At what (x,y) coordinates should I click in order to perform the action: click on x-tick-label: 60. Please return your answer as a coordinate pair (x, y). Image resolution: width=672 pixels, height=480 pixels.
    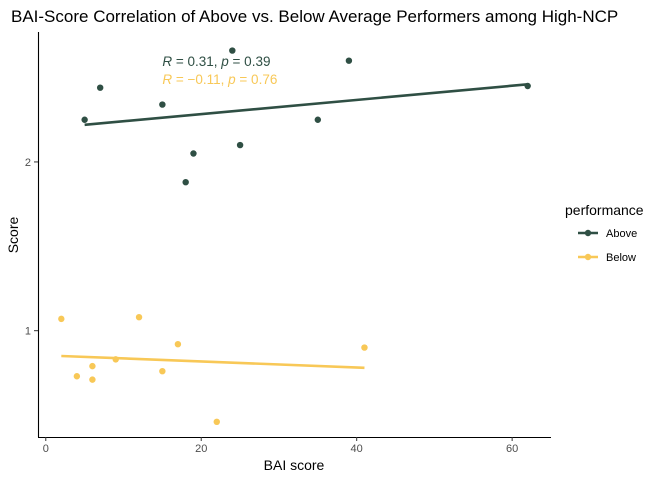
    Looking at the image, I should click on (512, 449).